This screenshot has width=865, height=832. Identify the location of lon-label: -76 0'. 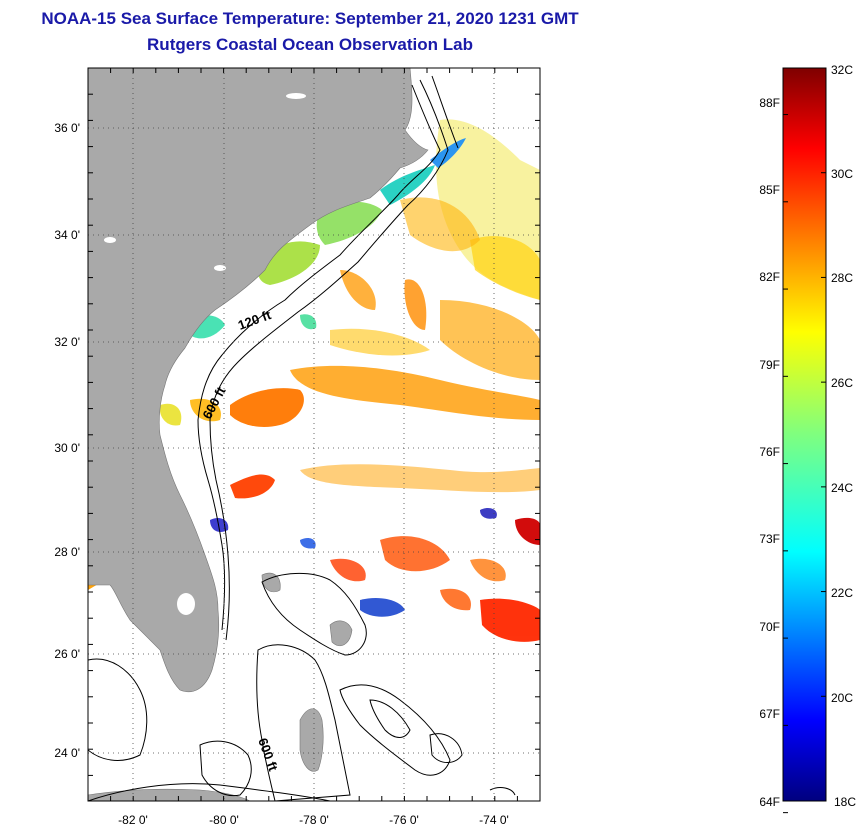
(404, 820).